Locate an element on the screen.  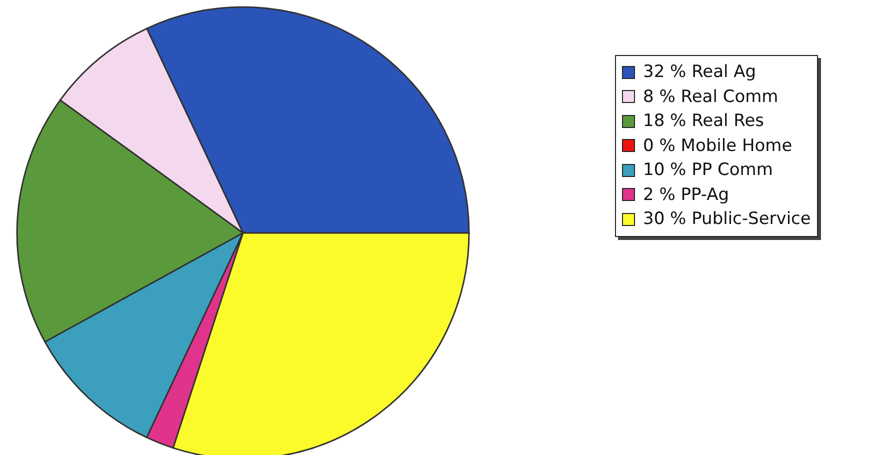
legend-label: 10 % PP Comm is located at coordinates (708, 170).